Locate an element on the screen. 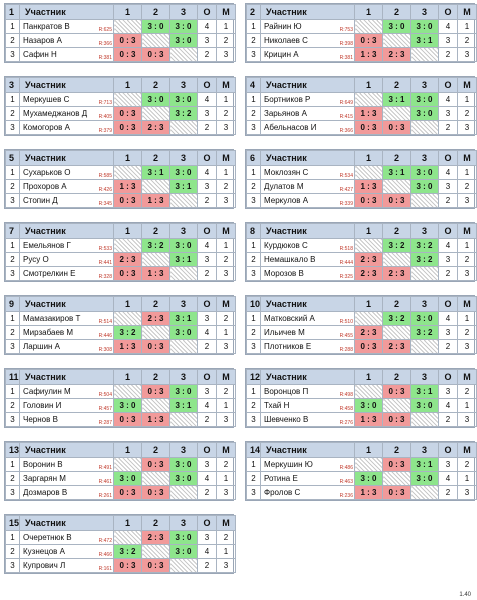 The height and width of the screenshot is (600, 477). player-rating: R:379 is located at coordinates (105, 131).